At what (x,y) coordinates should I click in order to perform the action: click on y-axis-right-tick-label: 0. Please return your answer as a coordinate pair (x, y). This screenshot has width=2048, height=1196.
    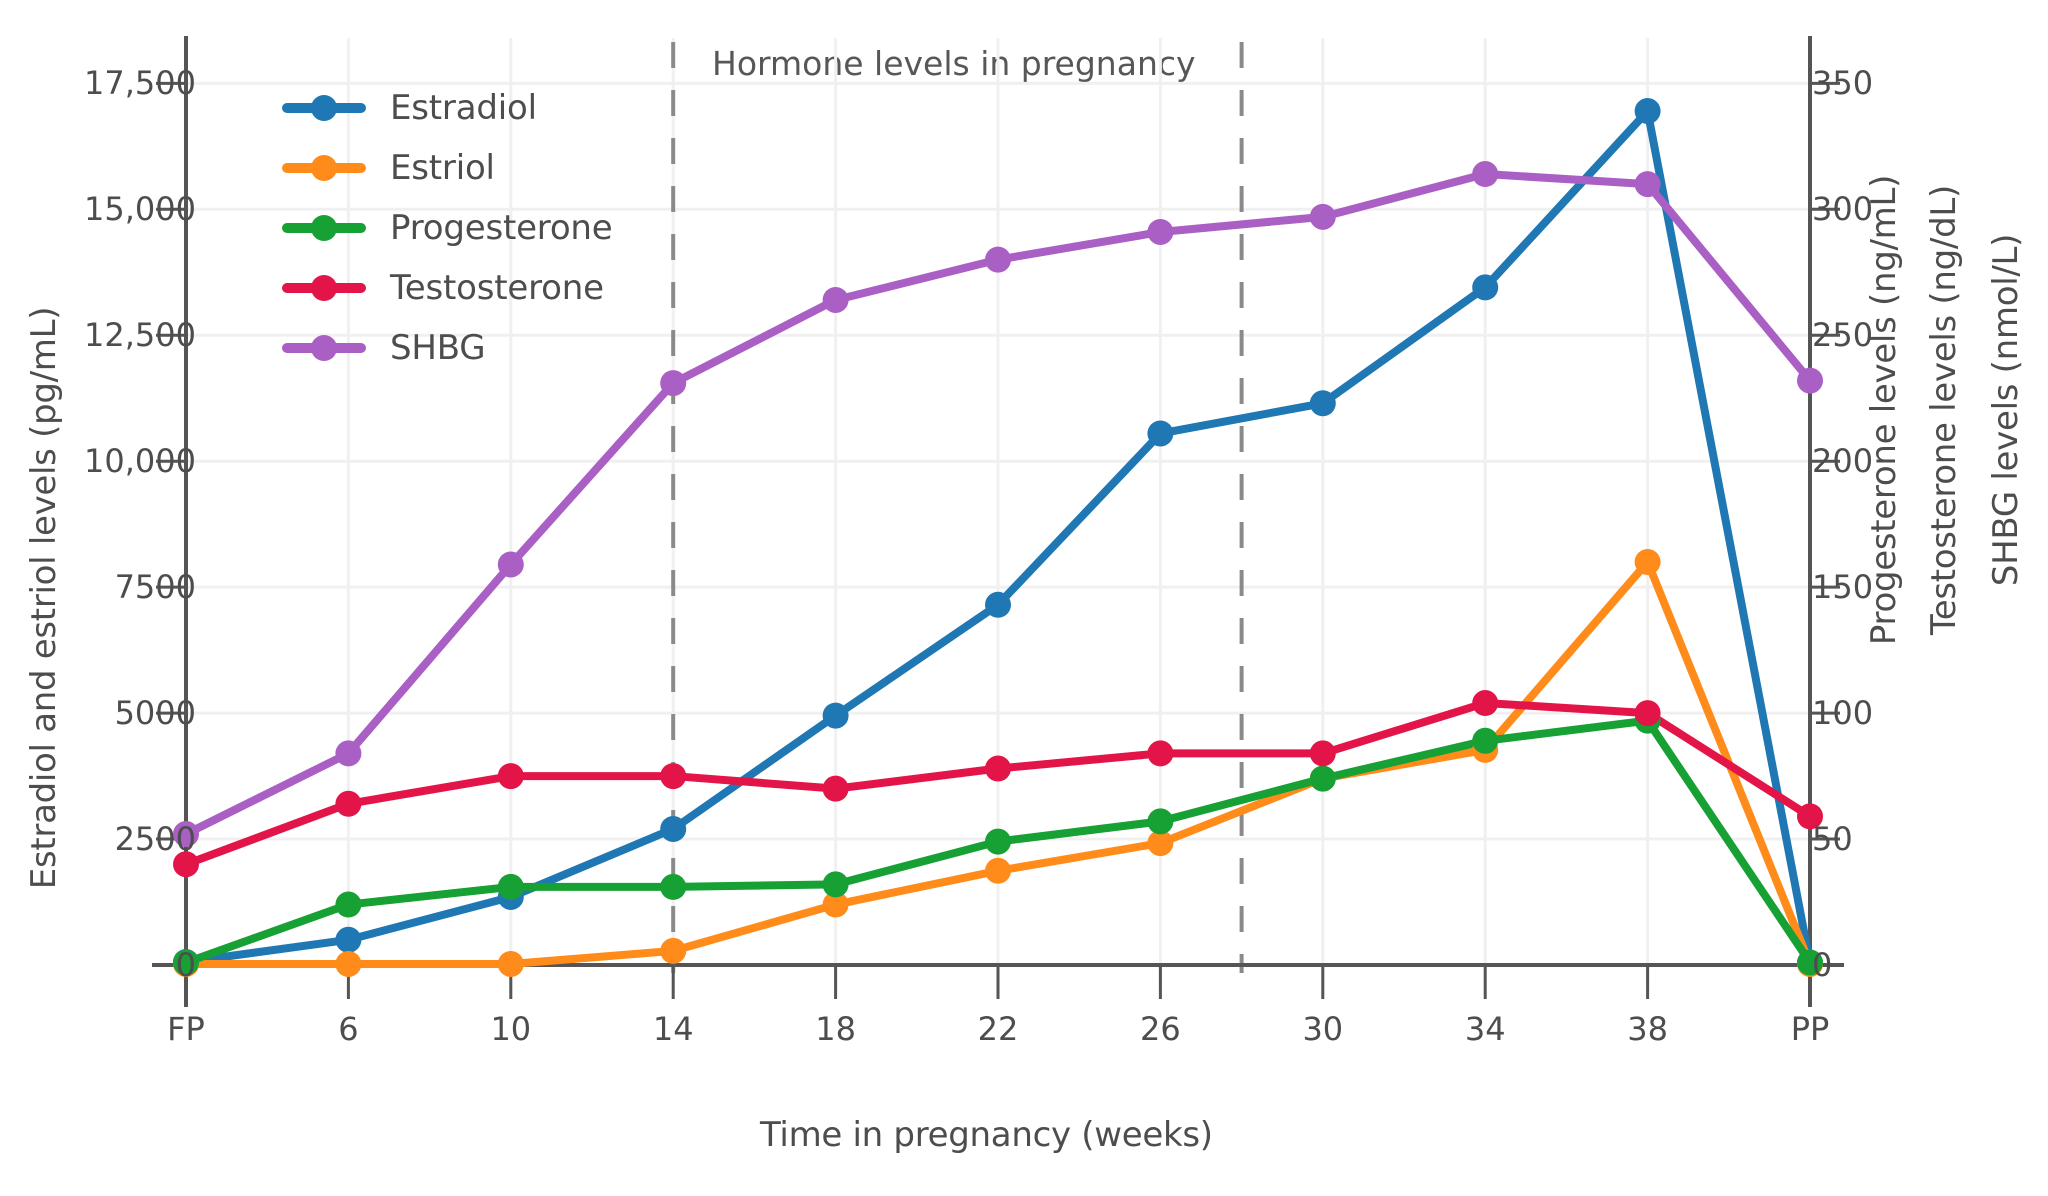
    Looking at the image, I should click on (1822, 965).